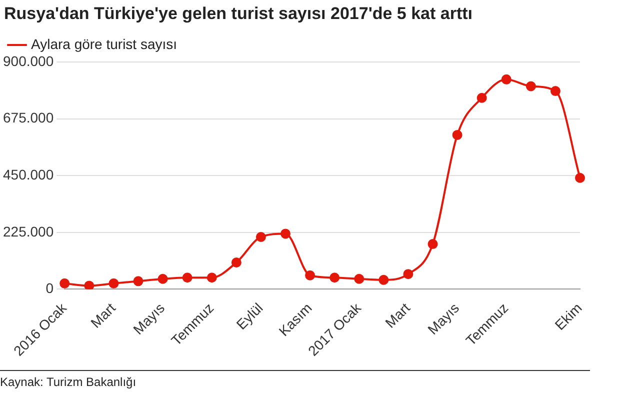 The width and height of the screenshot is (624, 395). I want to click on chart-title: Rusya'dan Türkiye'ye gelen turist sayısı 2017'de 5 kat arttı, so click(238, 14).